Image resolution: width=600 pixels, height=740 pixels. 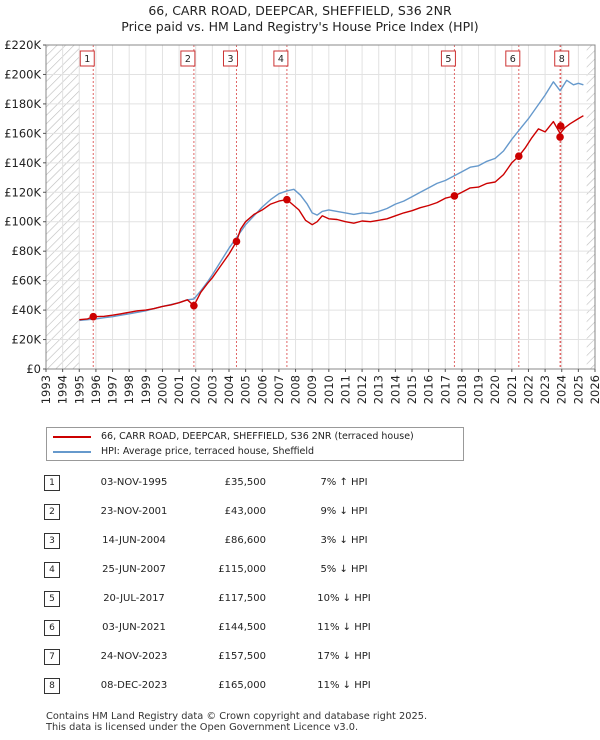 I want to click on row-marker: 1, so click(x=52, y=483).